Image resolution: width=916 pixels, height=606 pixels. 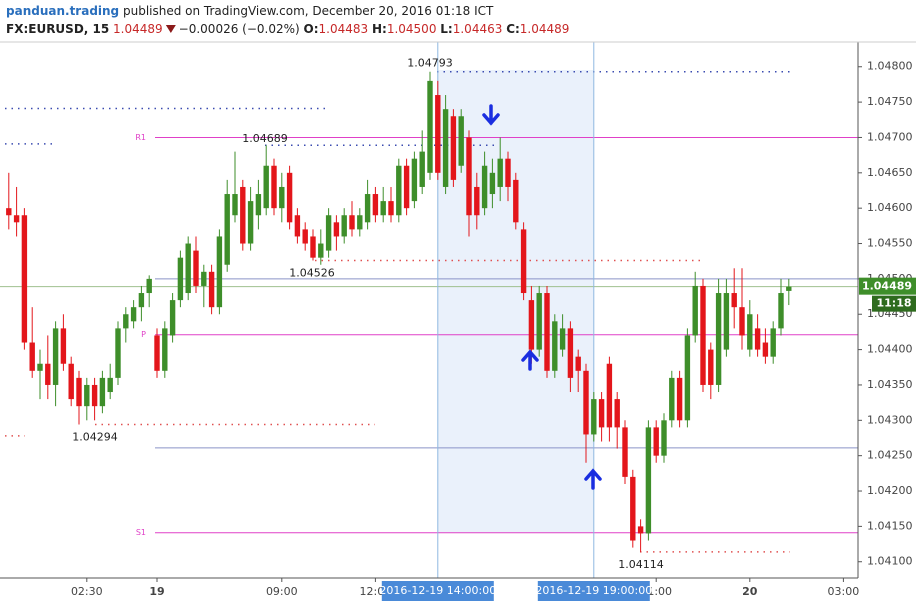 What do you see at coordinates (890, 384) in the screenshot?
I see `y-tick-label: 1.04350` at bounding box center [890, 384].